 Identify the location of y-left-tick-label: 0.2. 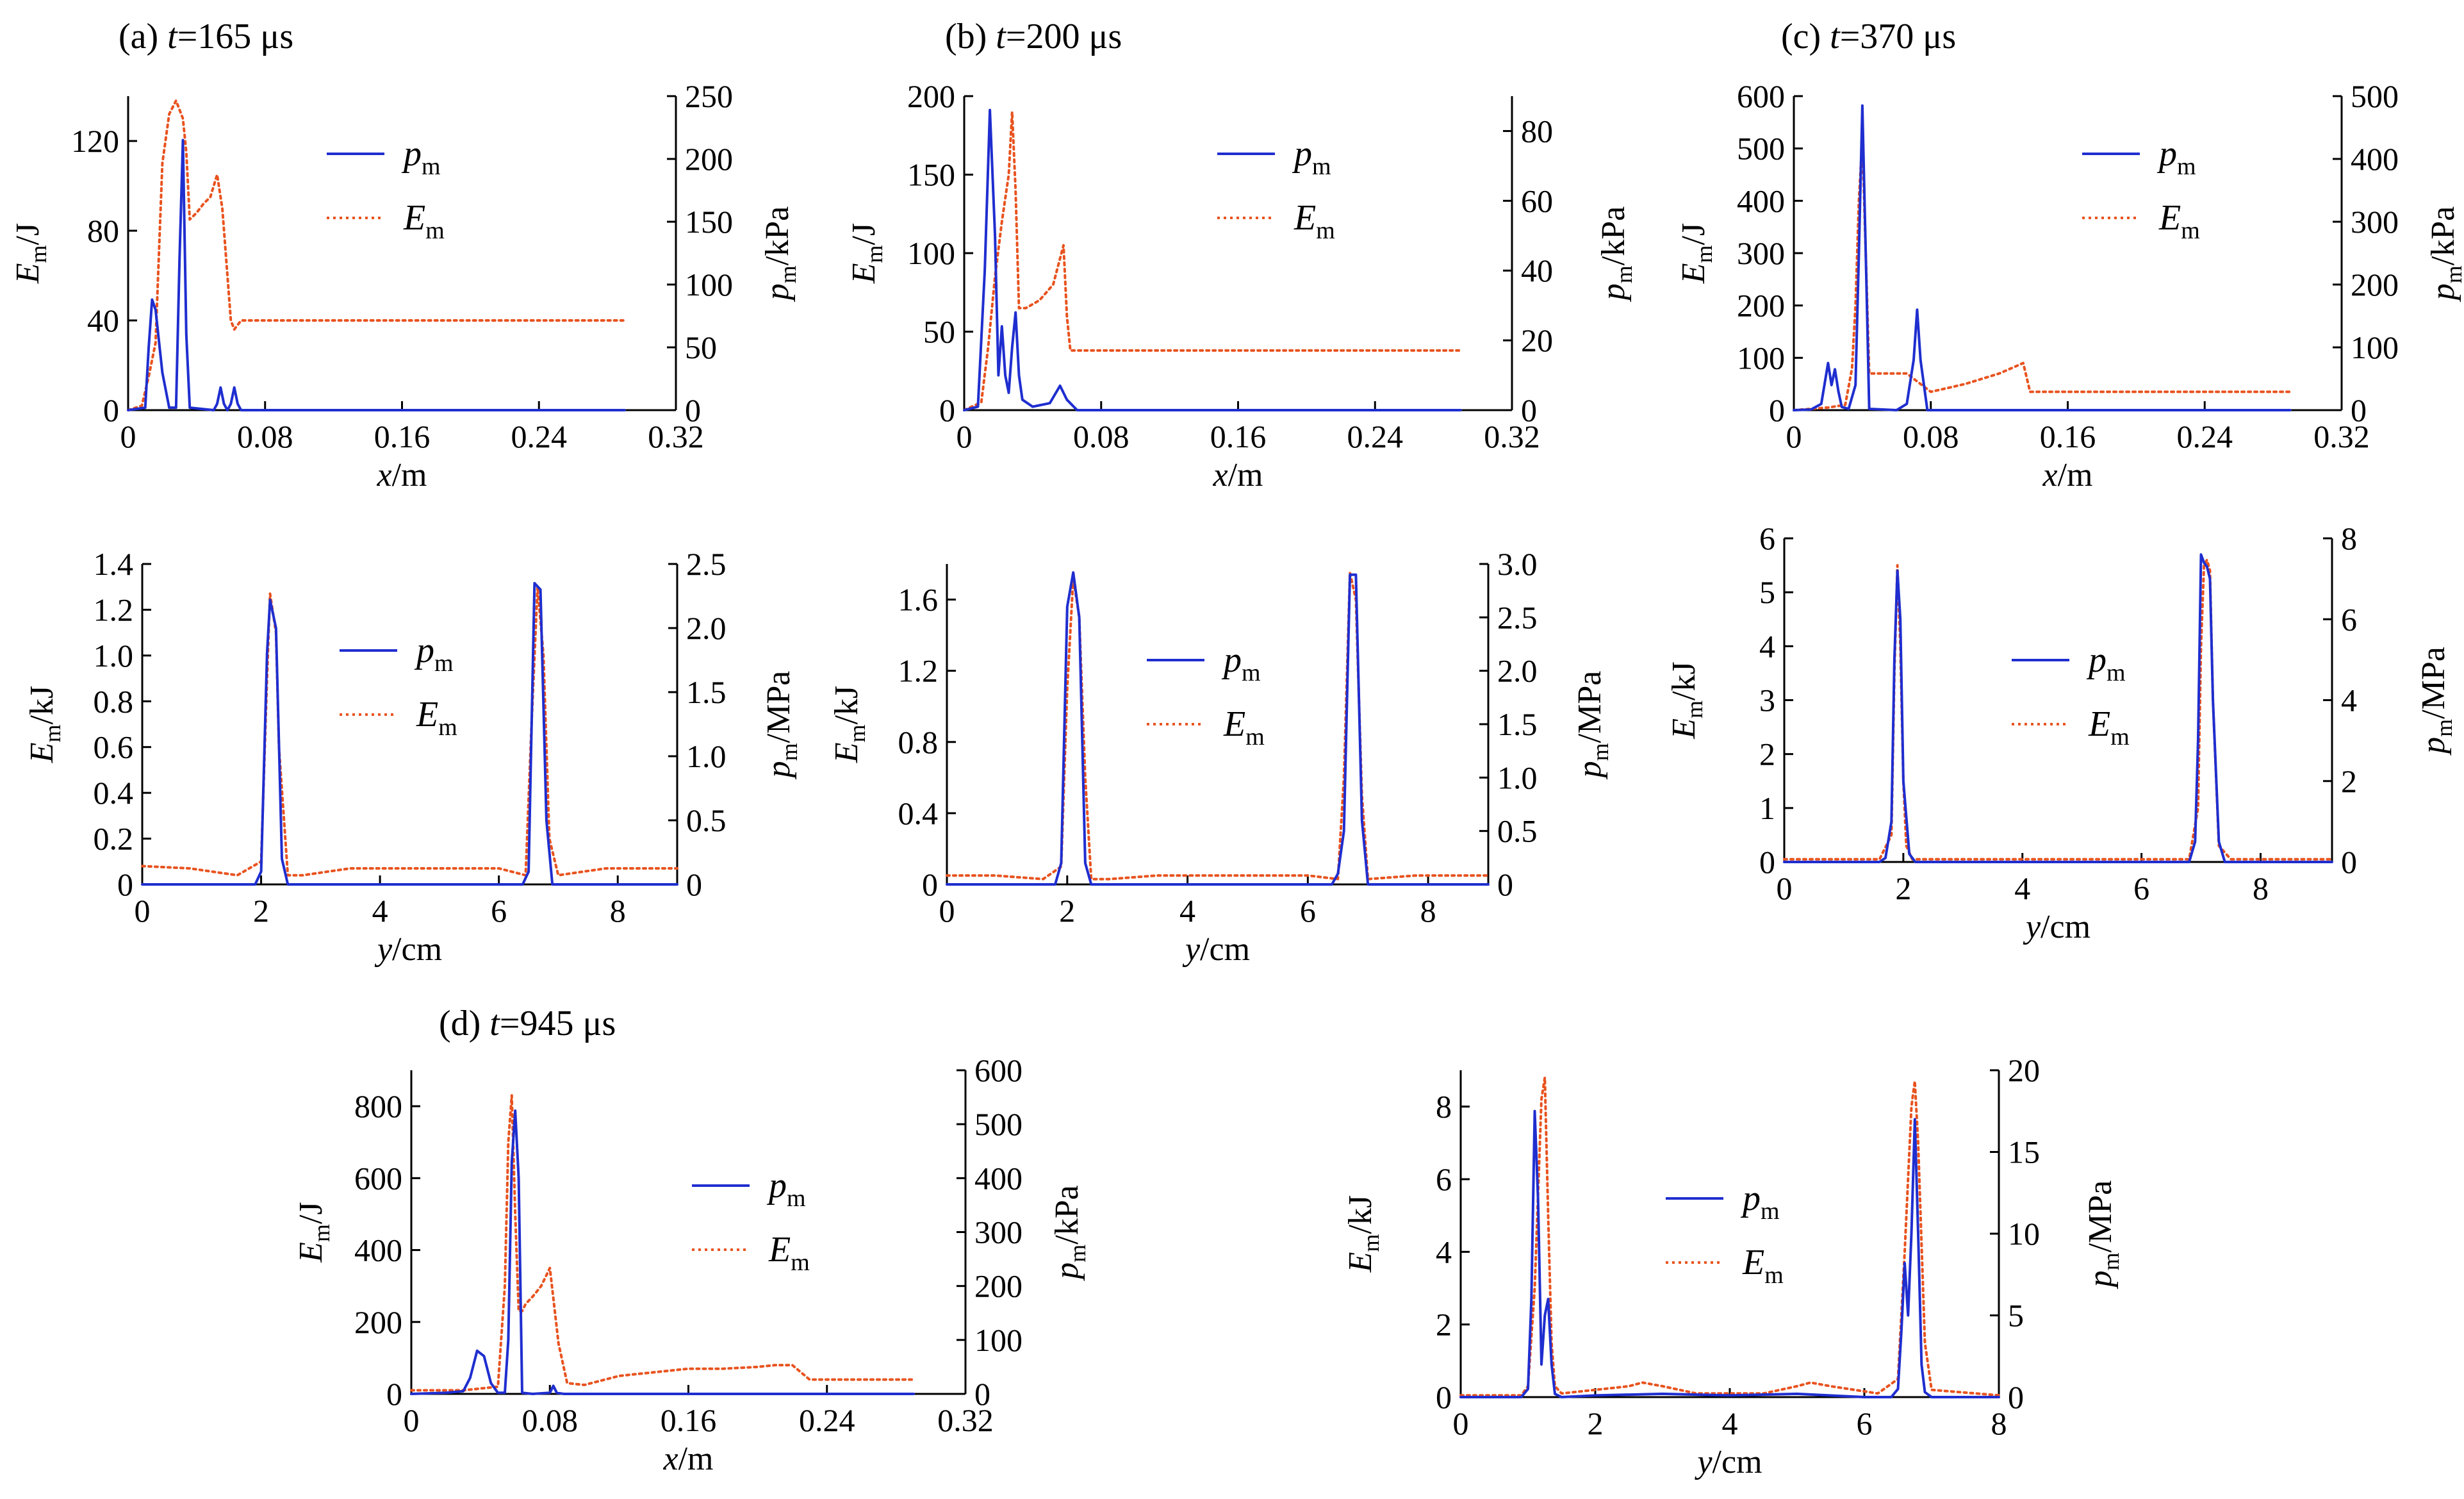
(114, 839).